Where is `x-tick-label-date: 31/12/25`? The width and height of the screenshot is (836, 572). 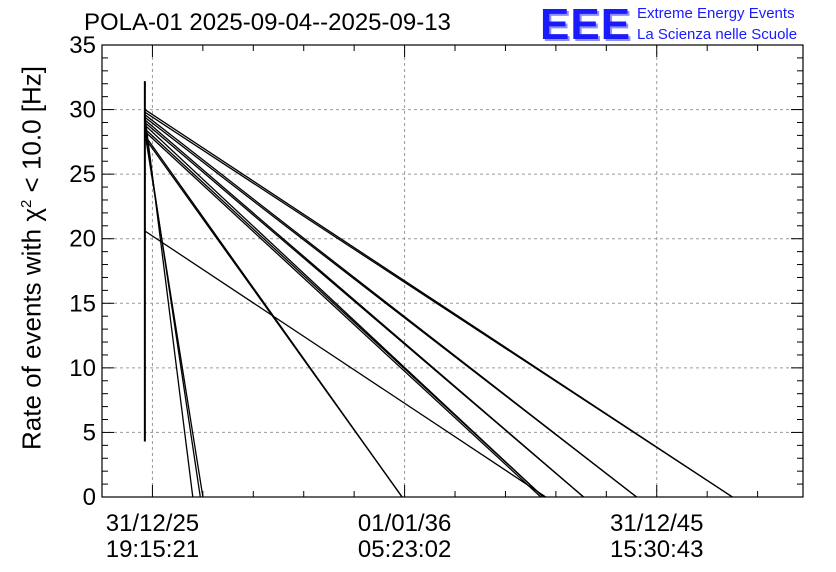 x-tick-label-date: 31/12/25 is located at coordinates (152, 523).